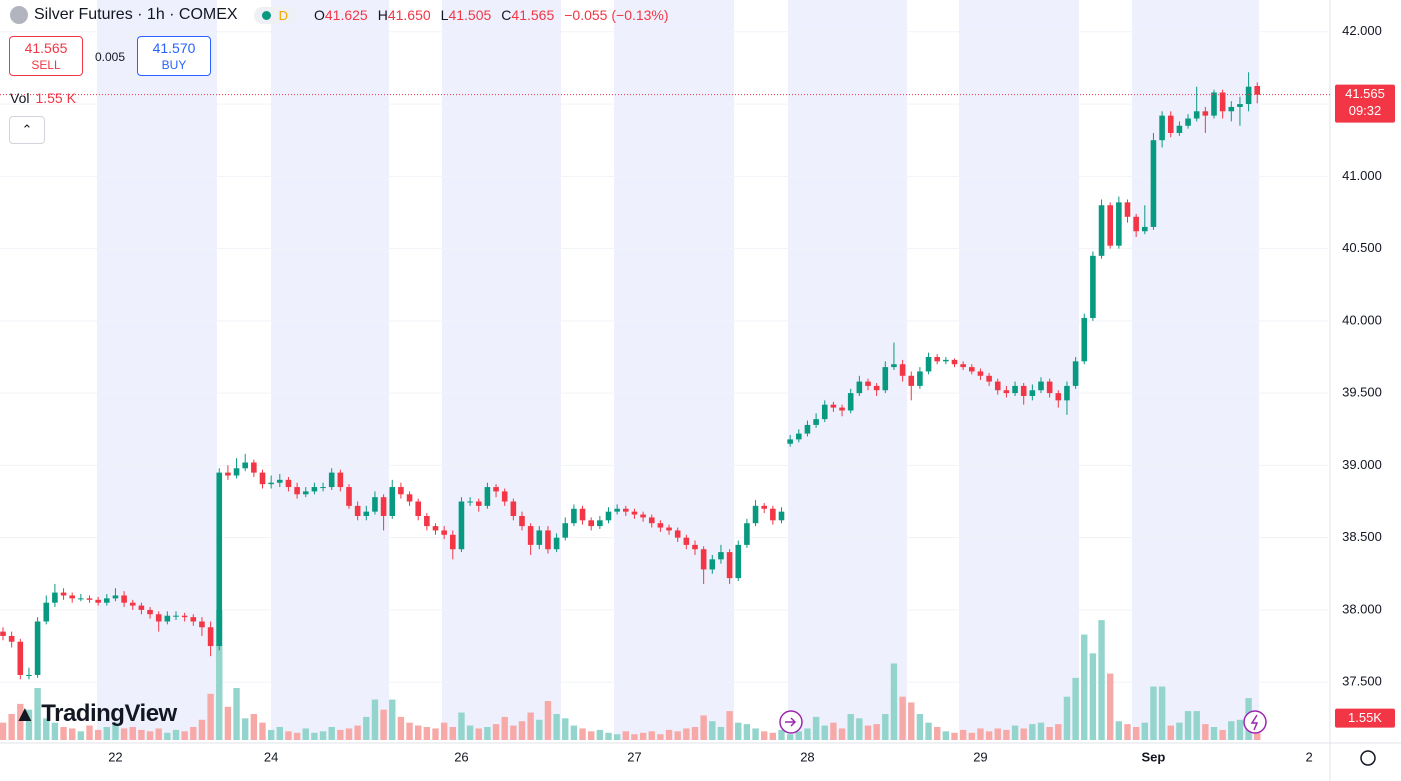 The image size is (1401, 781). I want to click on price-tag-value: 41.565, so click(1365, 93).